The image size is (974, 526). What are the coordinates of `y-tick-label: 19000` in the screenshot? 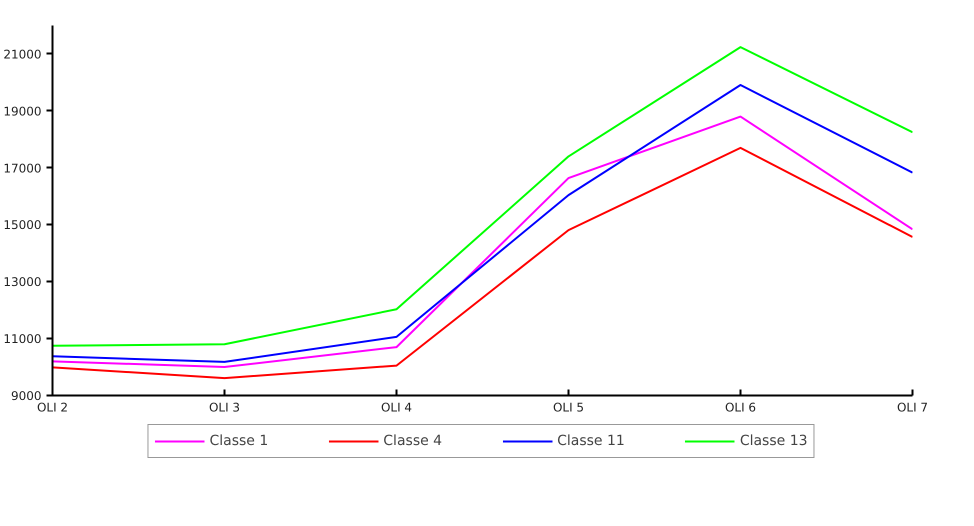 It's located at (22, 111).